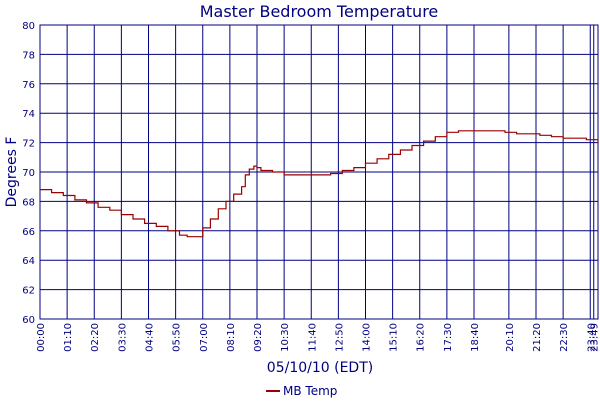 Image resolution: width=600 pixels, height=404 pixels. What do you see at coordinates (310, 391) in the screenshot?
I see `legend-label: MB Temp` at bounding box center [310, 391].